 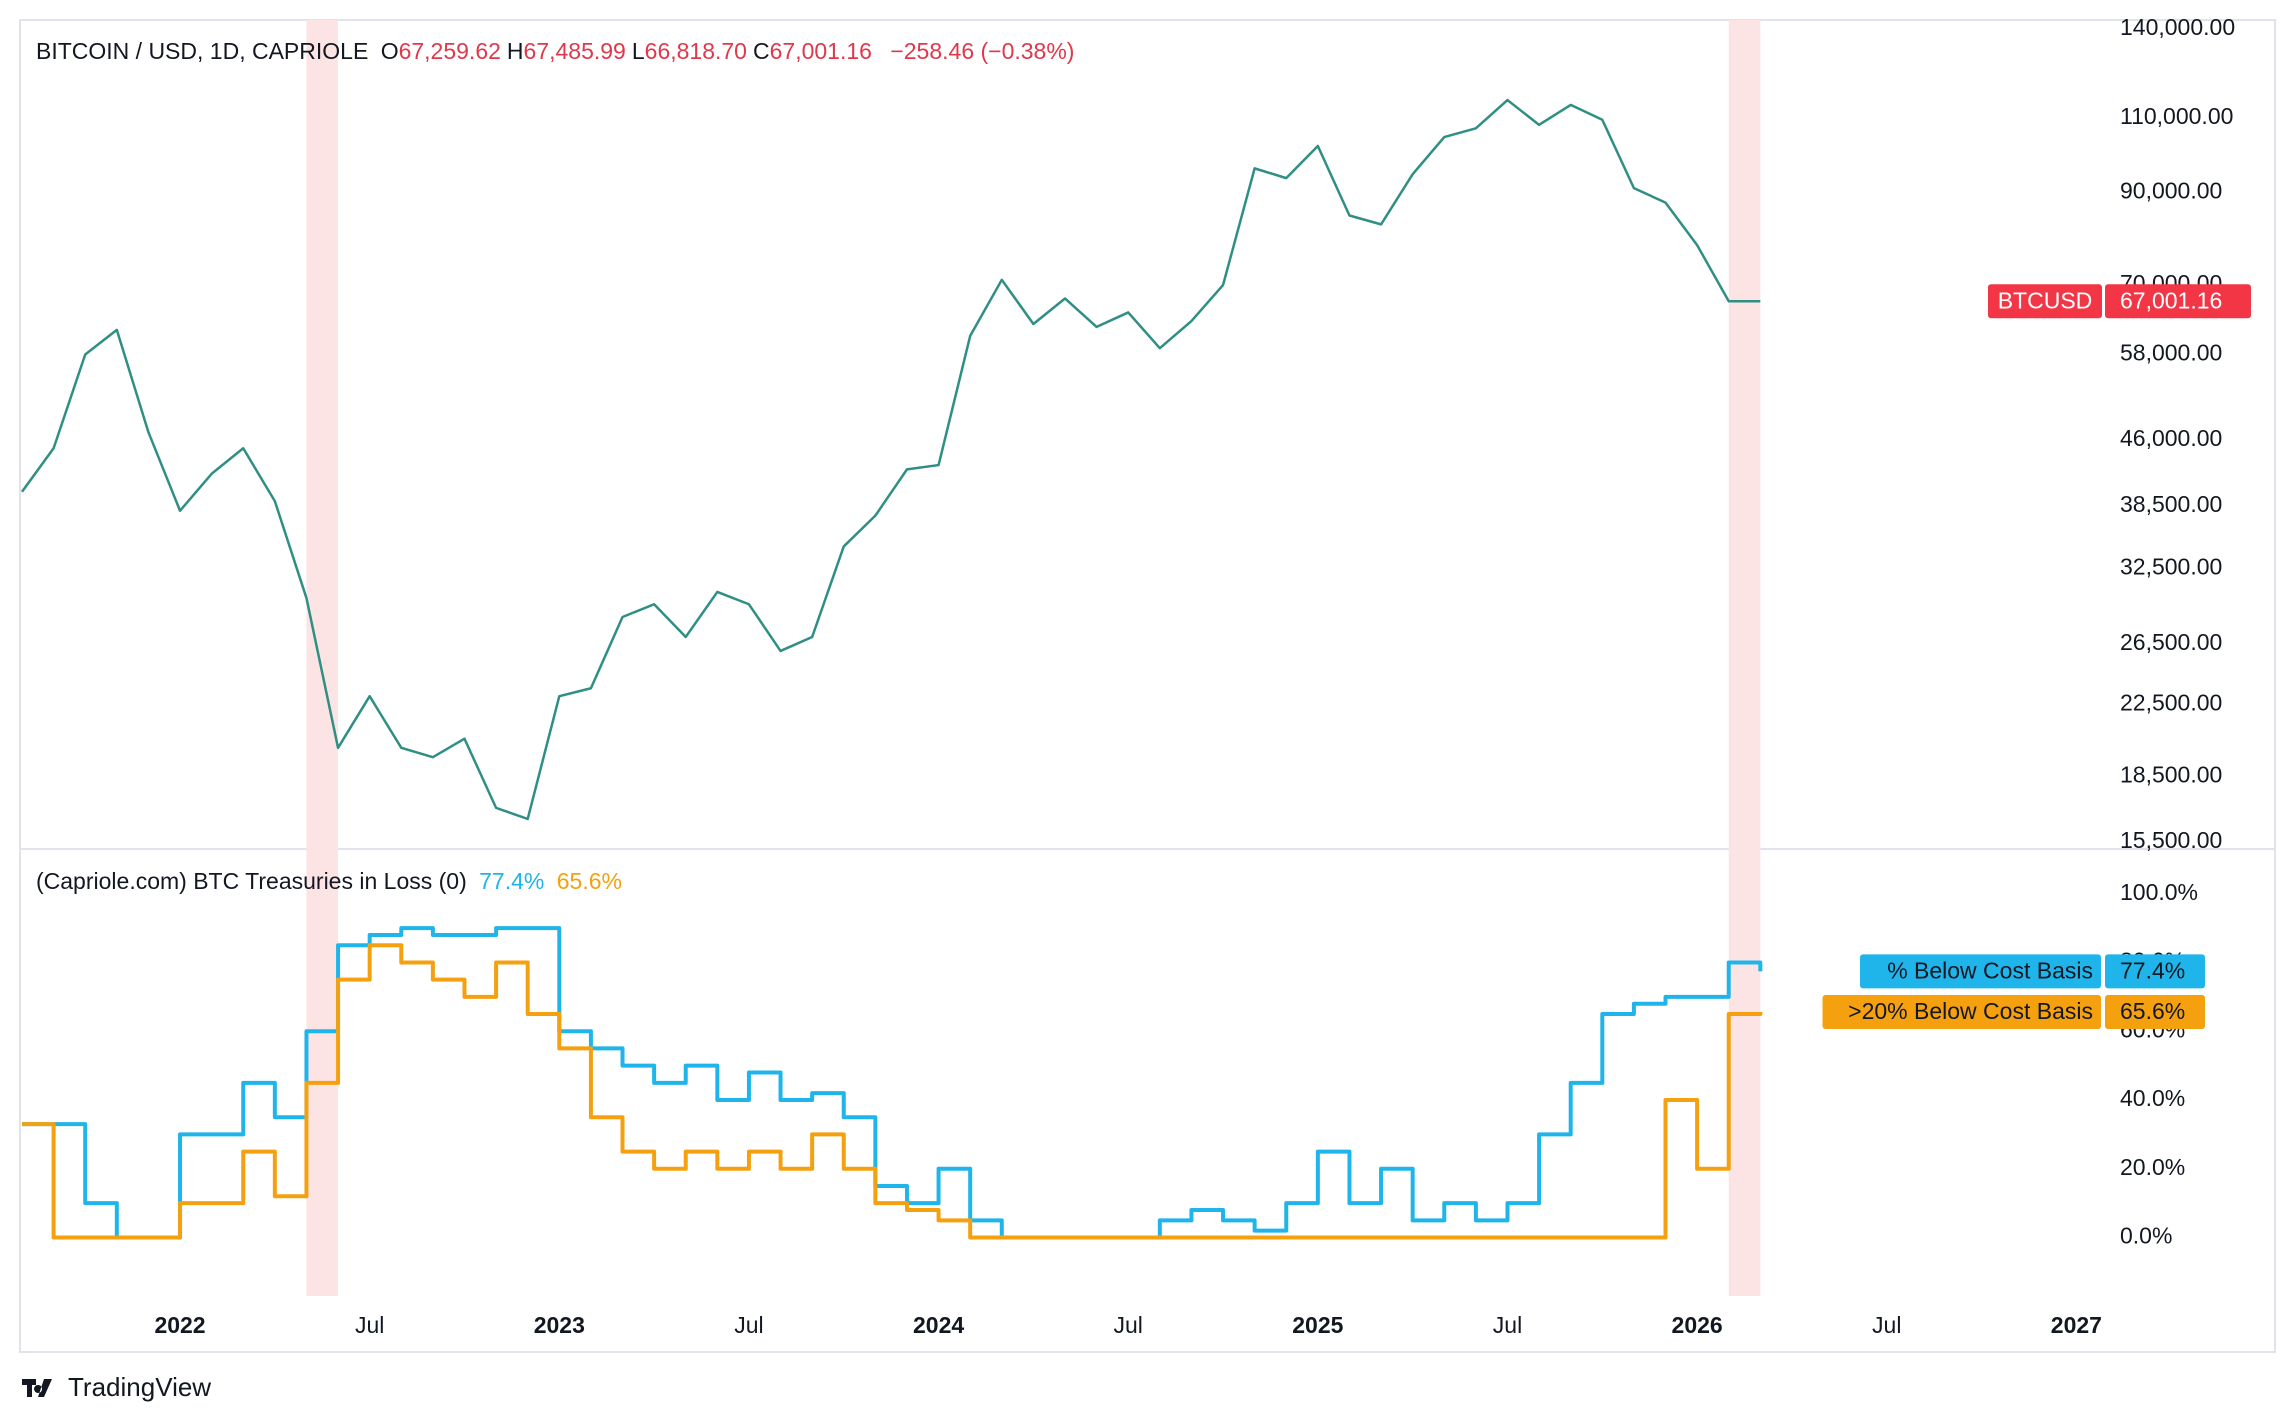 I want to click on brand-name: TradingView, so click(x=140, y=1387).